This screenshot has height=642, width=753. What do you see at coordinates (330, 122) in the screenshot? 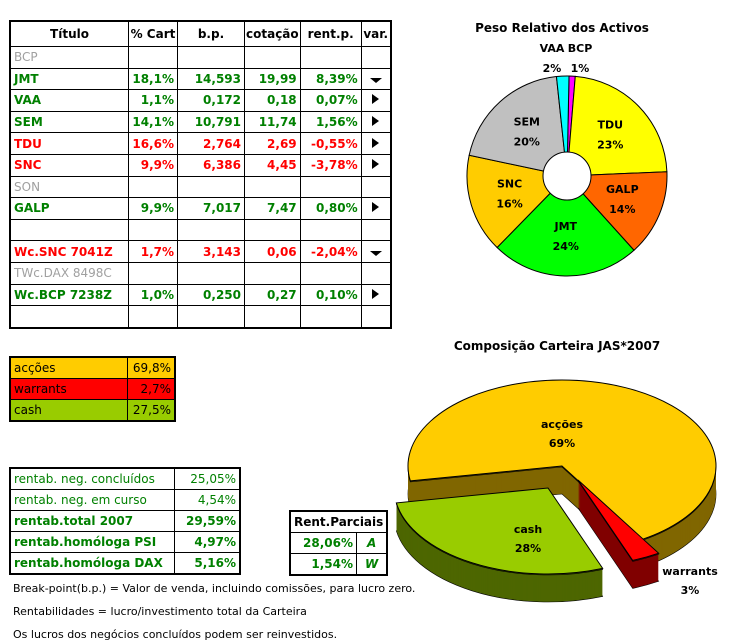
I see `cell-rent: 1,56%` at bounding box center [330, 122].